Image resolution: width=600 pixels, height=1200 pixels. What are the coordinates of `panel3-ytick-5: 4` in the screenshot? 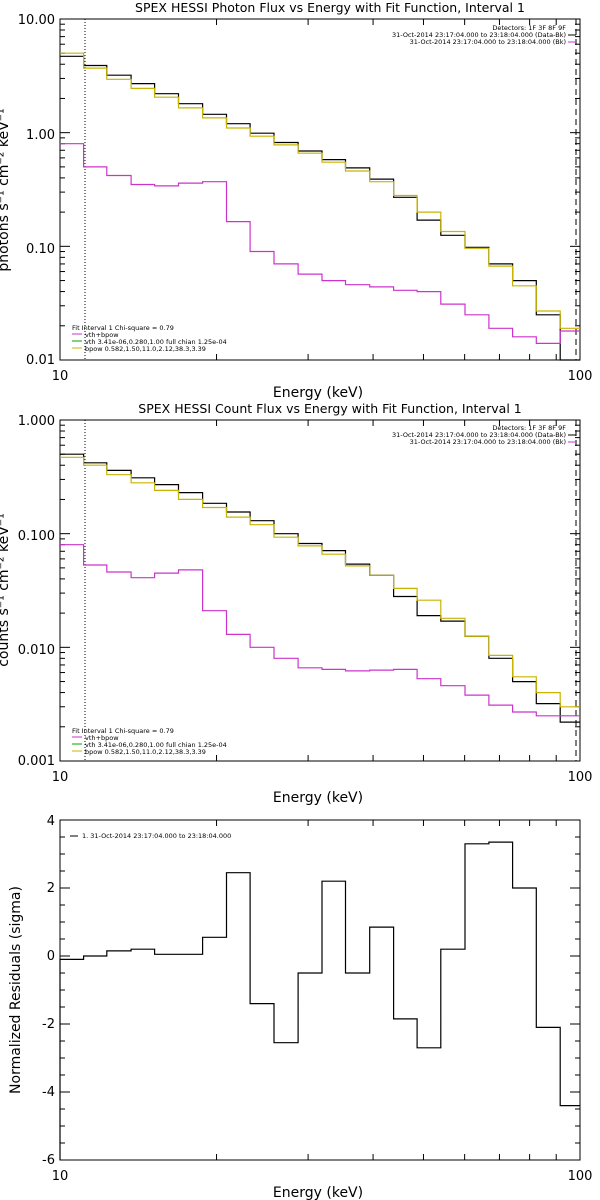 It's located at (51, 821).